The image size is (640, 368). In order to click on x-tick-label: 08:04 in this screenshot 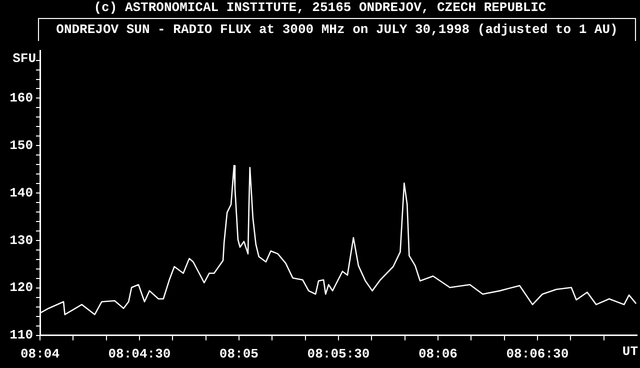, I will do `click(40, 354)`.